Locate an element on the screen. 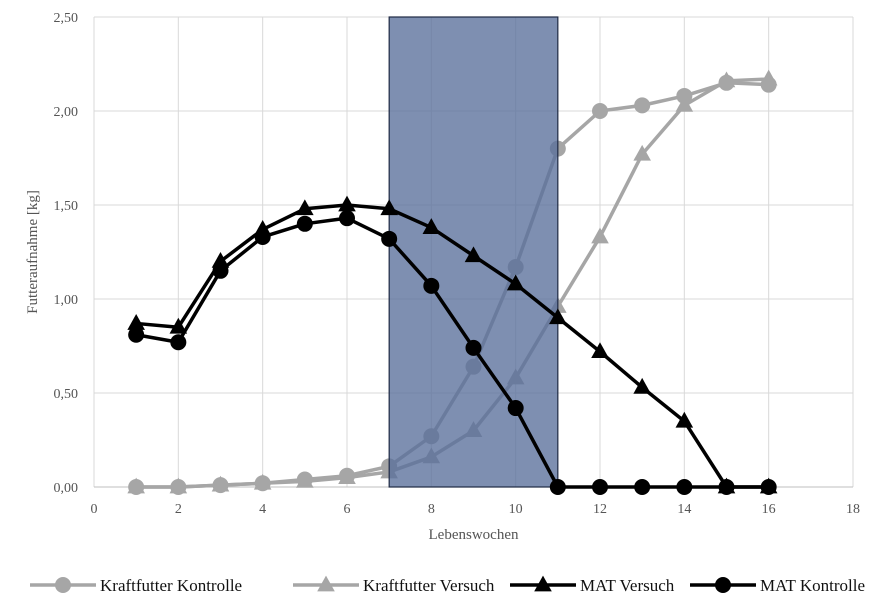  y-tick-label: 1,50 is located at coordinates (66, 206).